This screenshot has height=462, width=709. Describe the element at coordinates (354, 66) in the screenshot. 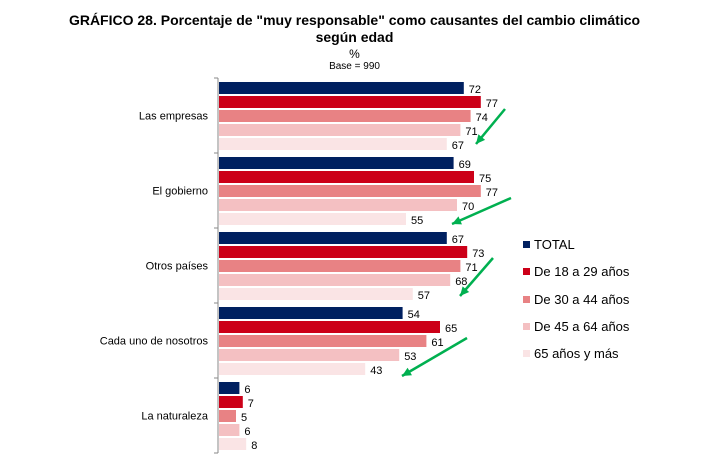

I see `chart-base: Base = 990` at that location.